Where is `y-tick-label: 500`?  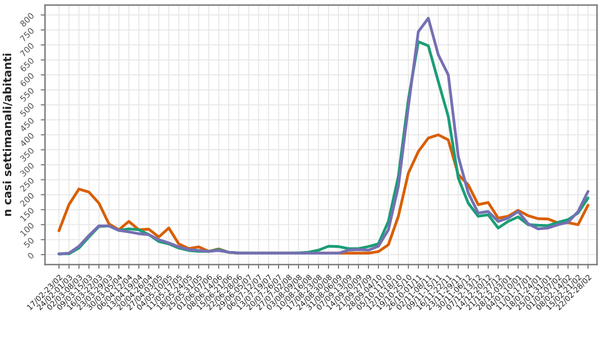 y-tick-label: 500 is located at coordinates (27, 110).